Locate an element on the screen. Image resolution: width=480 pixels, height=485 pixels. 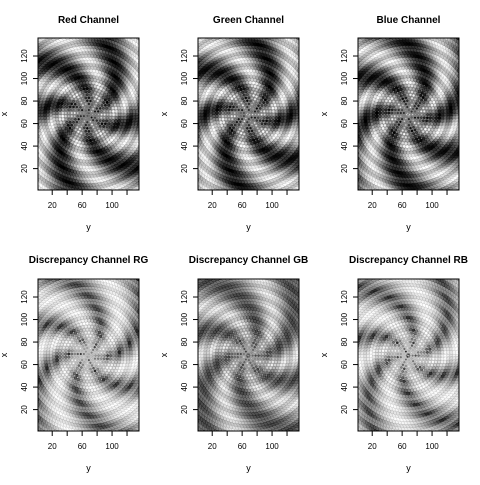
panel-2-y-tick-label: 20 is located at coordinates (184, 168).